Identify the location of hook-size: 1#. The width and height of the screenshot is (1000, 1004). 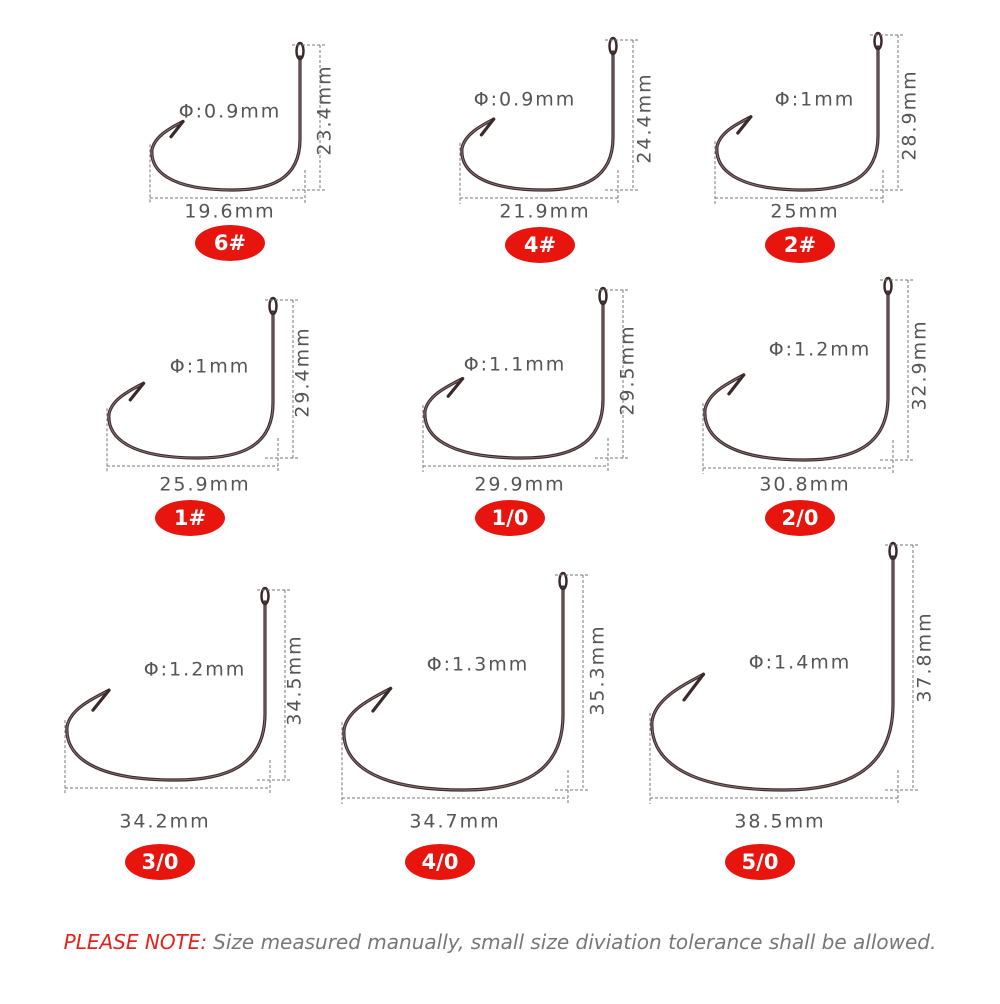
(190, 518).